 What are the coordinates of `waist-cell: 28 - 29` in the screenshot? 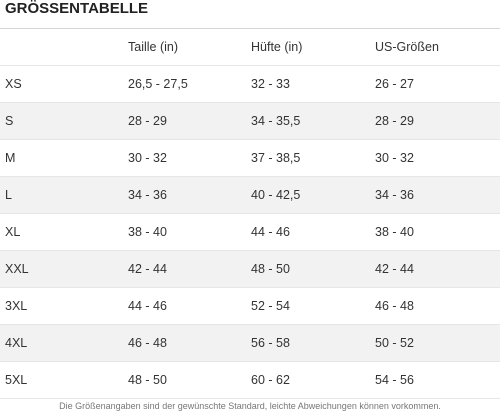 It's located at (147, 121).